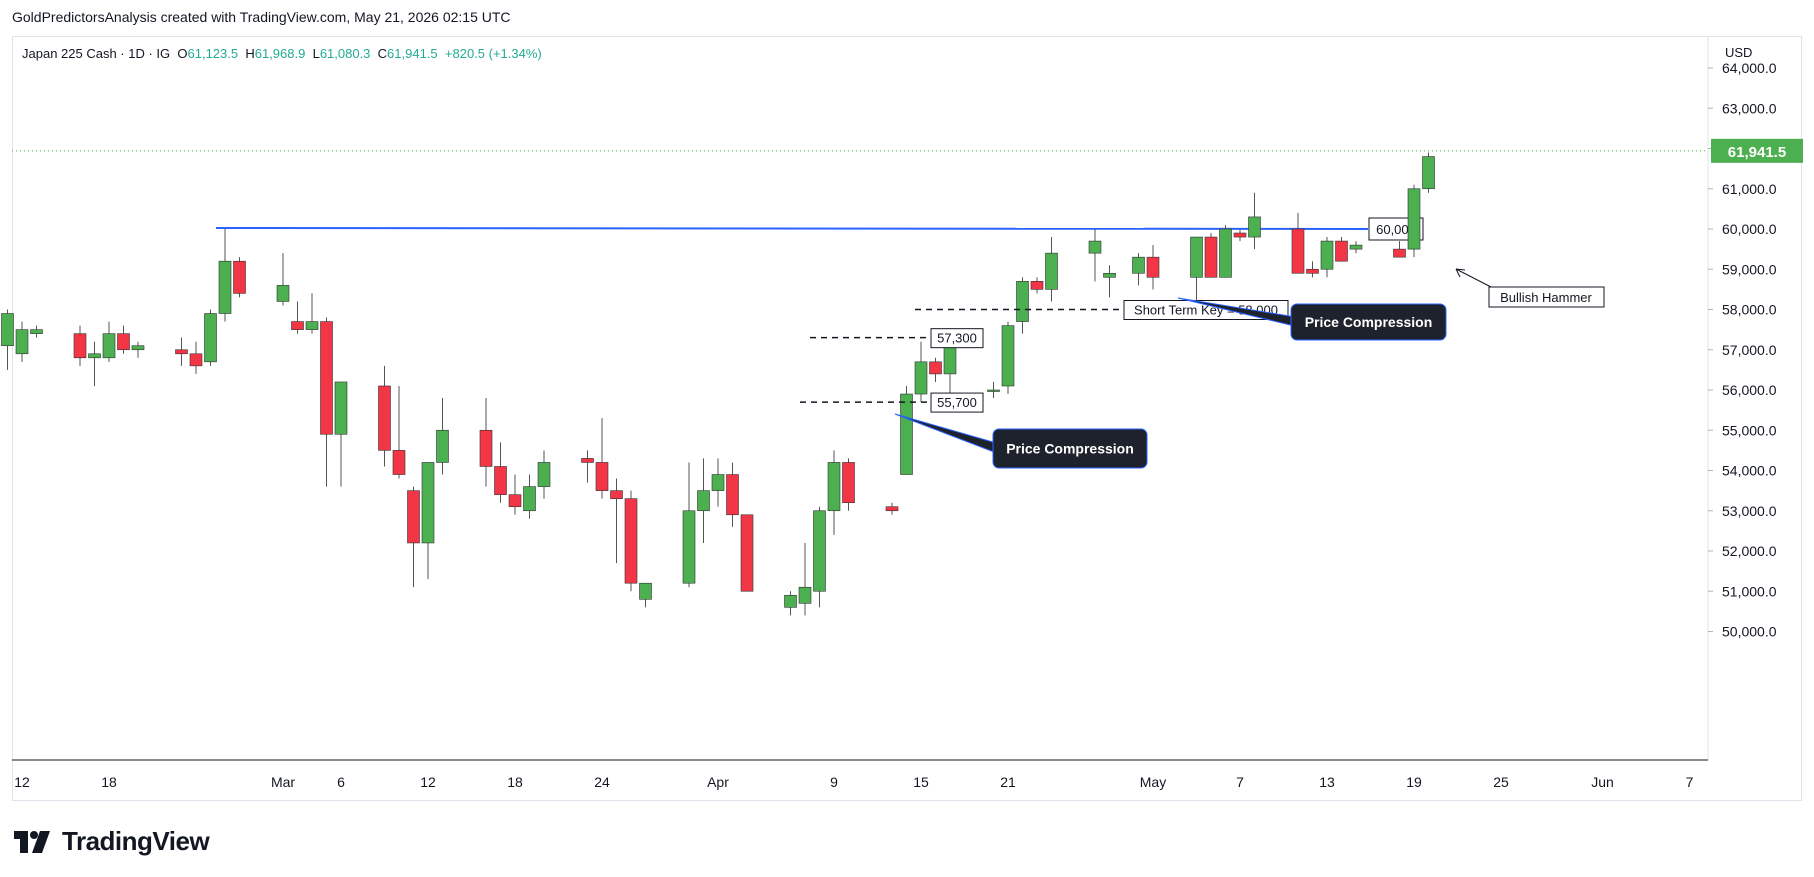  Describe the element at coordinates (718, 782) in the screenshot. I see `x-tick-label: Apr` at that location.